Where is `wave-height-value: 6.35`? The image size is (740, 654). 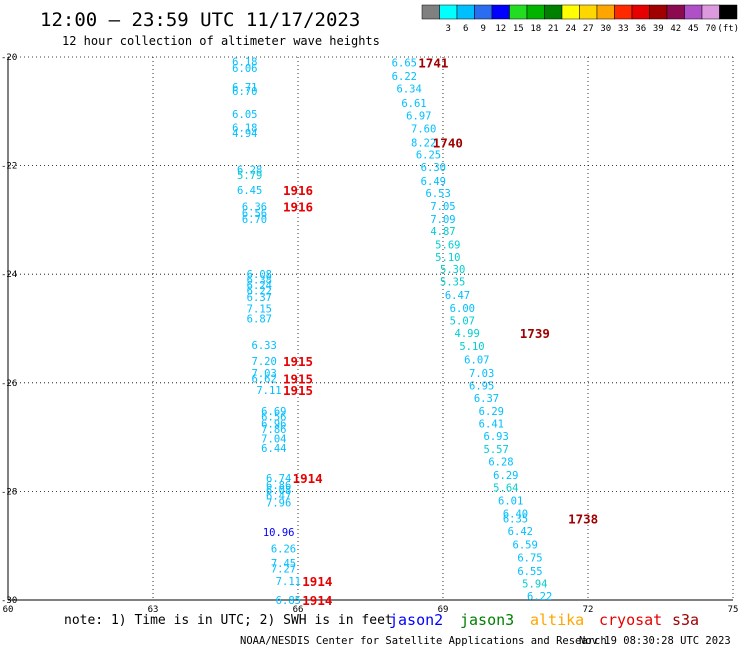
wave-height-value: 6.35 is located at coordinates (515, 520).